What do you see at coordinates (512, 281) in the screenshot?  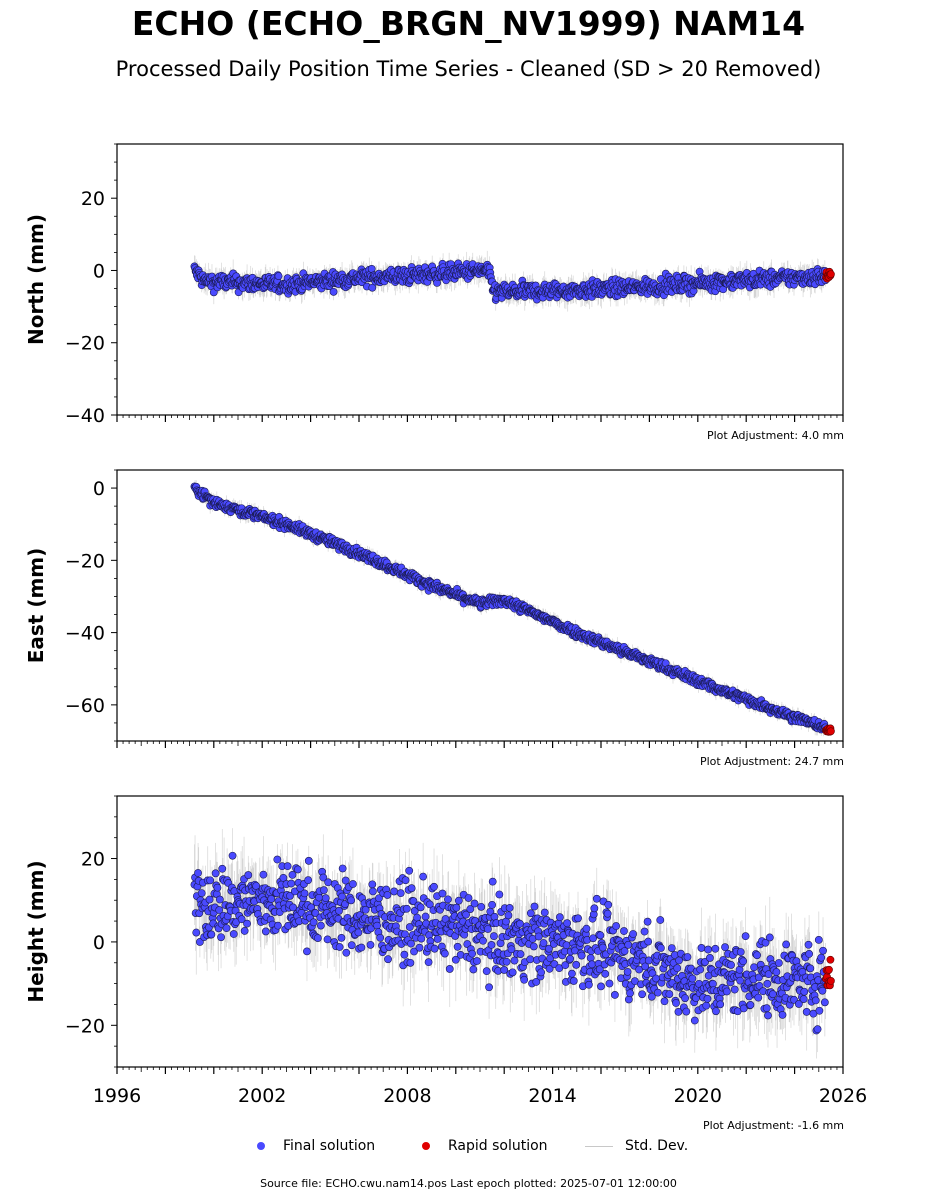 I see `north-points-group` at bounding box center [512, 281].